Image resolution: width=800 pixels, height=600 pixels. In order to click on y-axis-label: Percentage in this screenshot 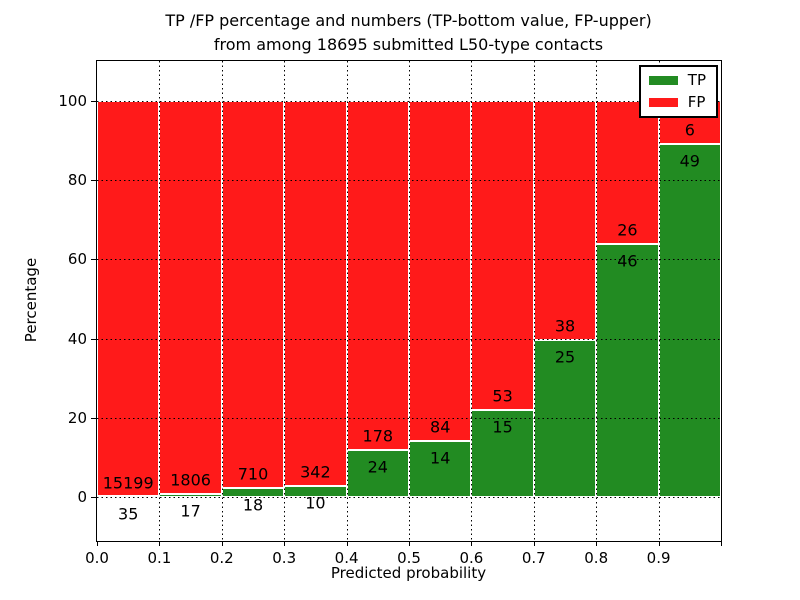, I will do `click(31, 300)`.